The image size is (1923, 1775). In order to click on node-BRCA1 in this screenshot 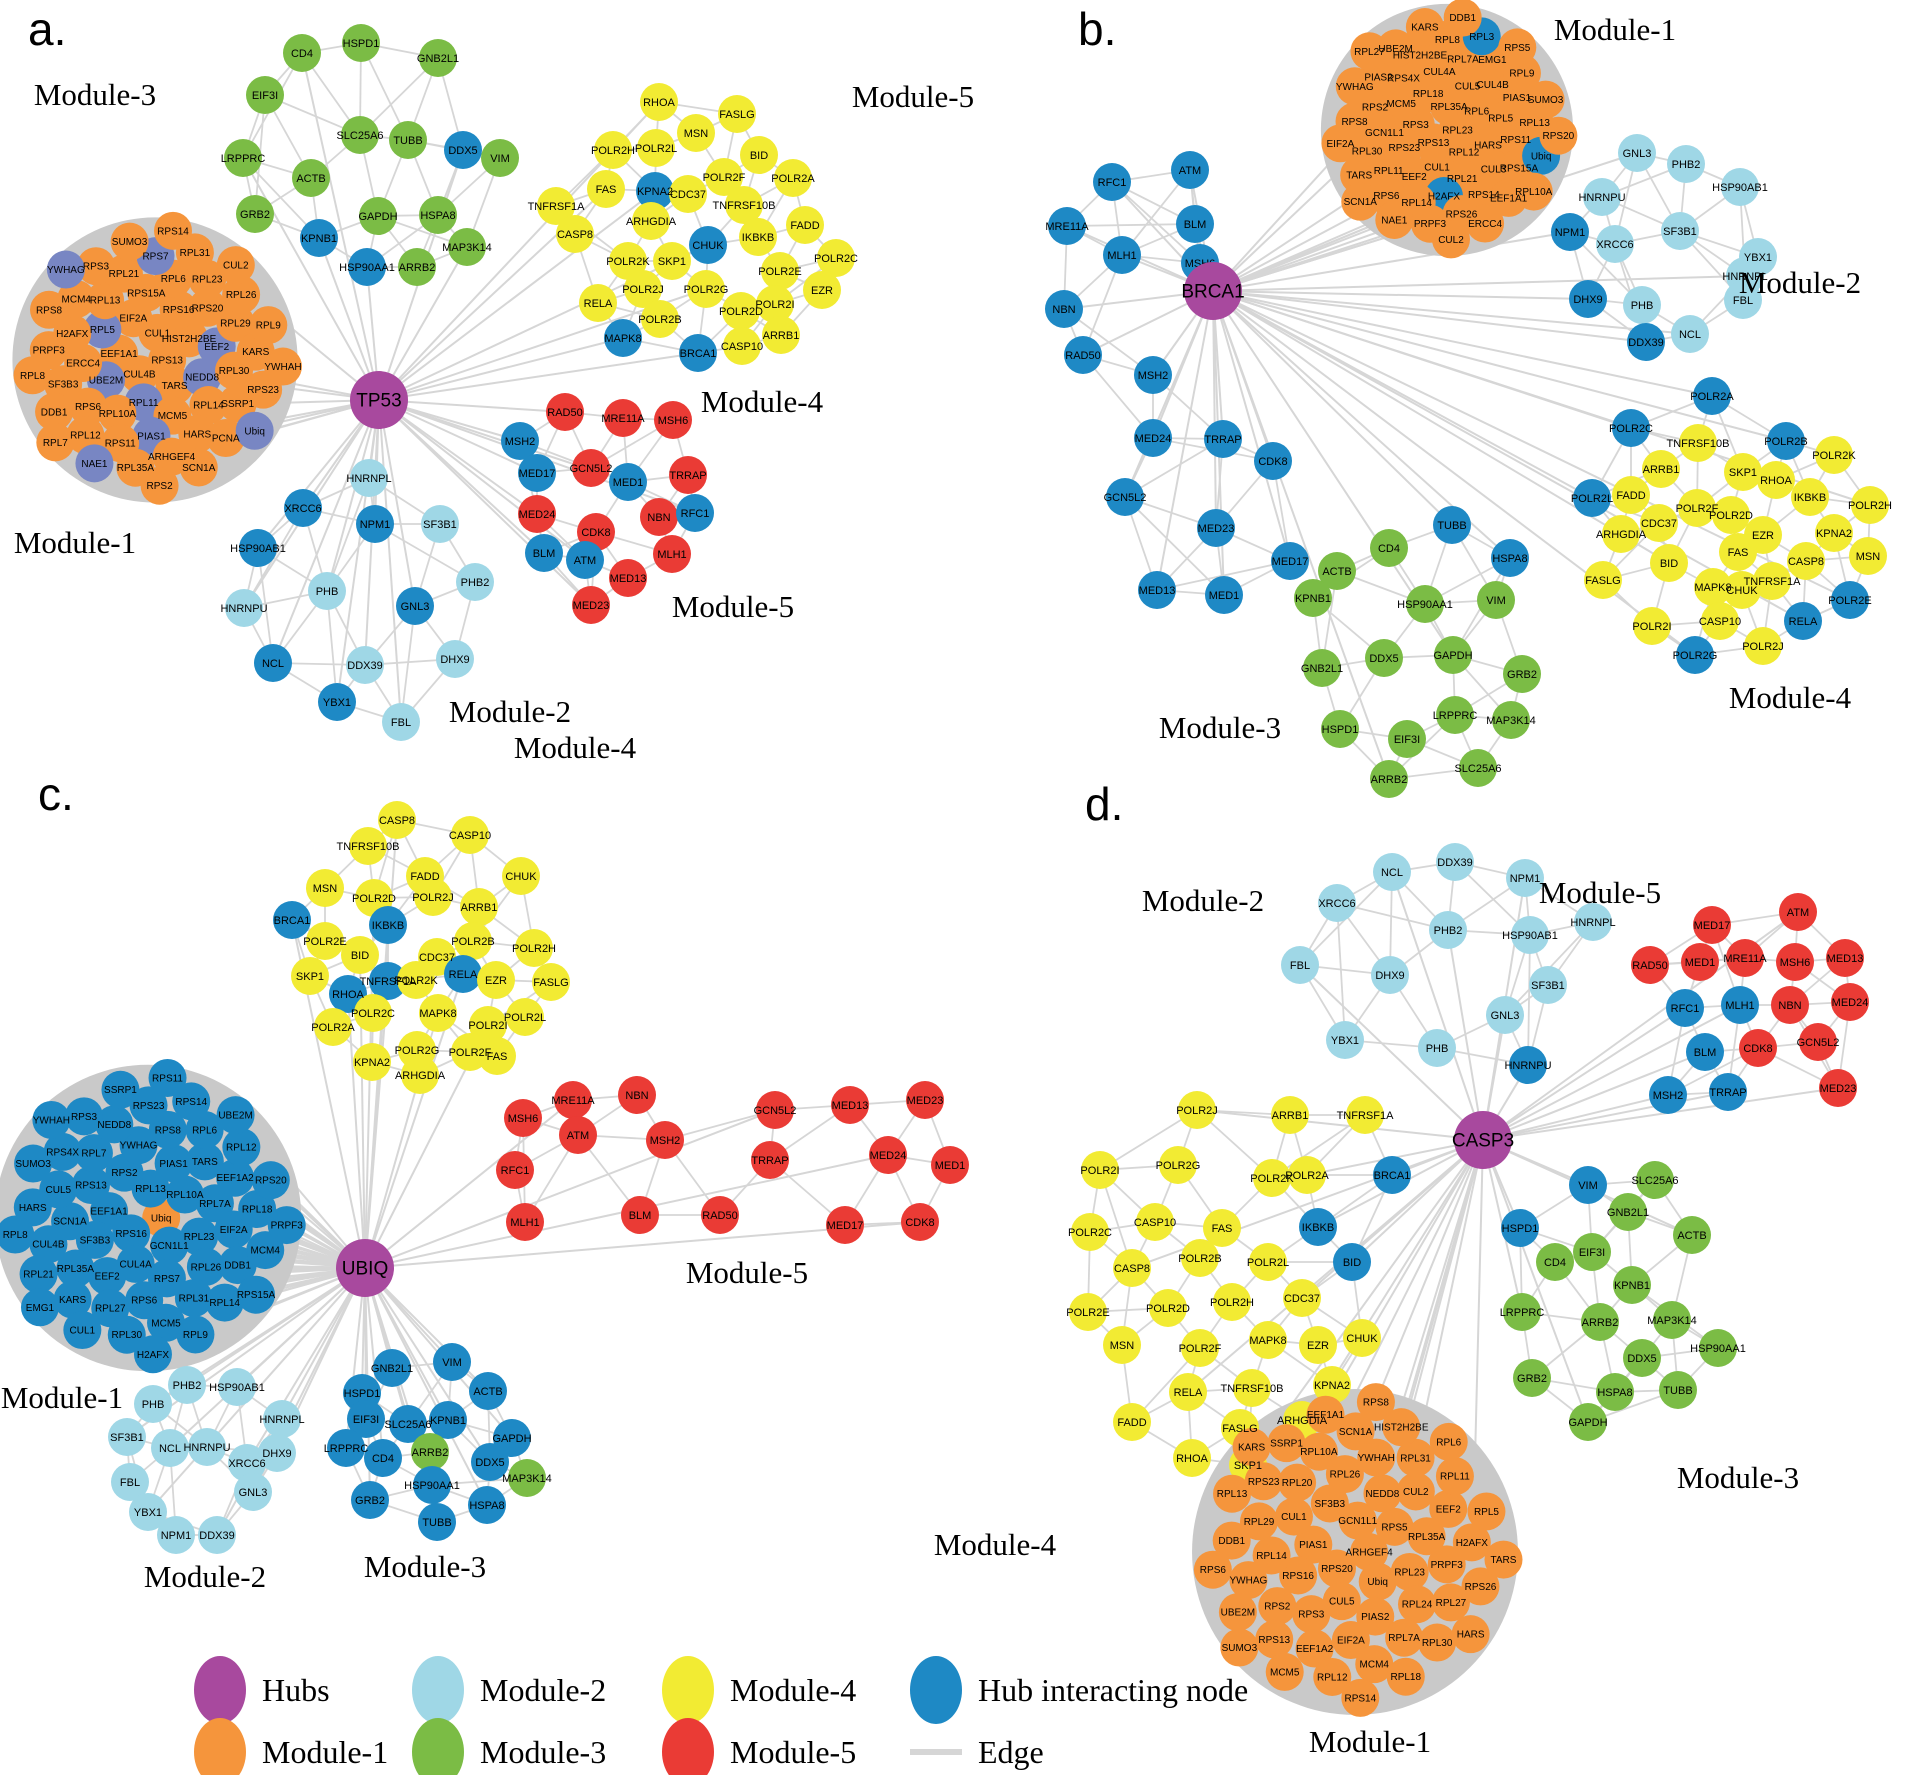, I will do `click(292, 920)`.